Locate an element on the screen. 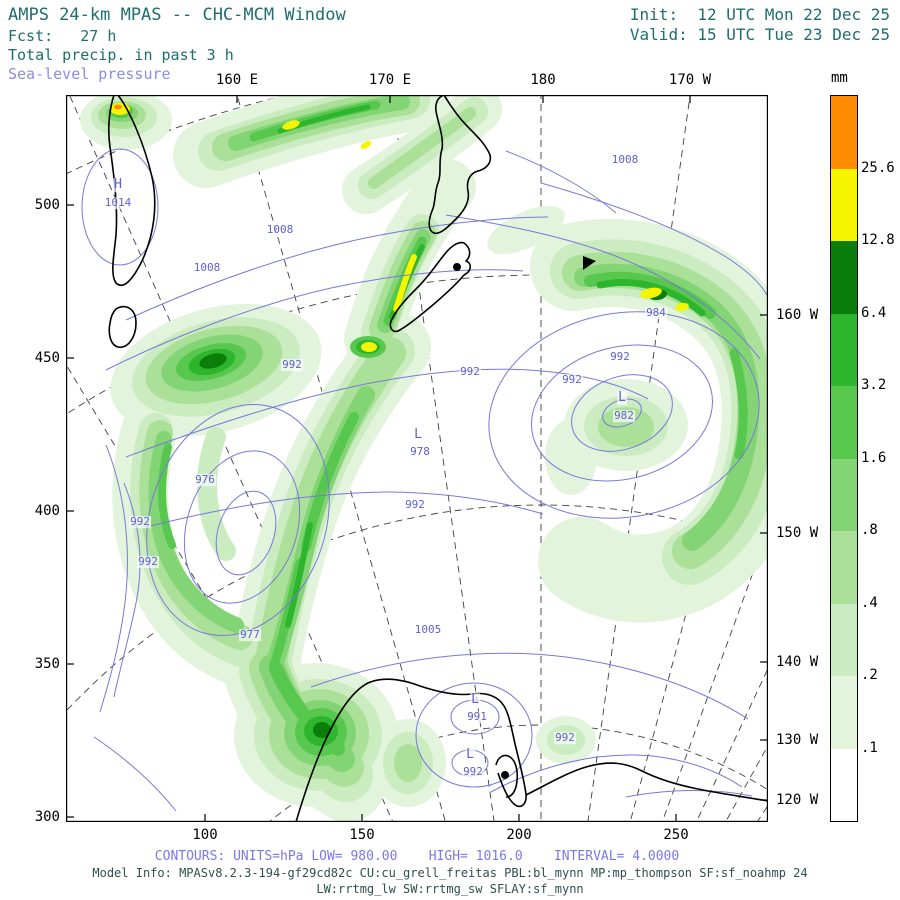 The height and width of the screenshot is (900, 900). colorbar-level-label: 25.6 is located at coordinates (878, 167).